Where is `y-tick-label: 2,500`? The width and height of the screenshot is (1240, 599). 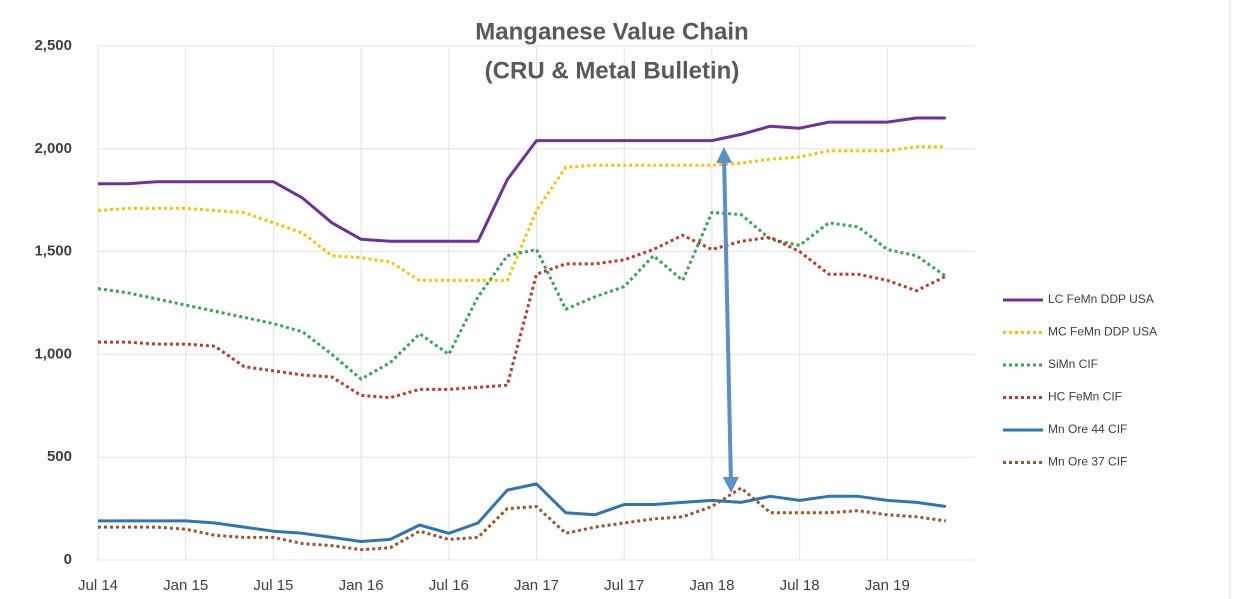 y-tick-label: 2,500 is located at coordinates (53, 45).